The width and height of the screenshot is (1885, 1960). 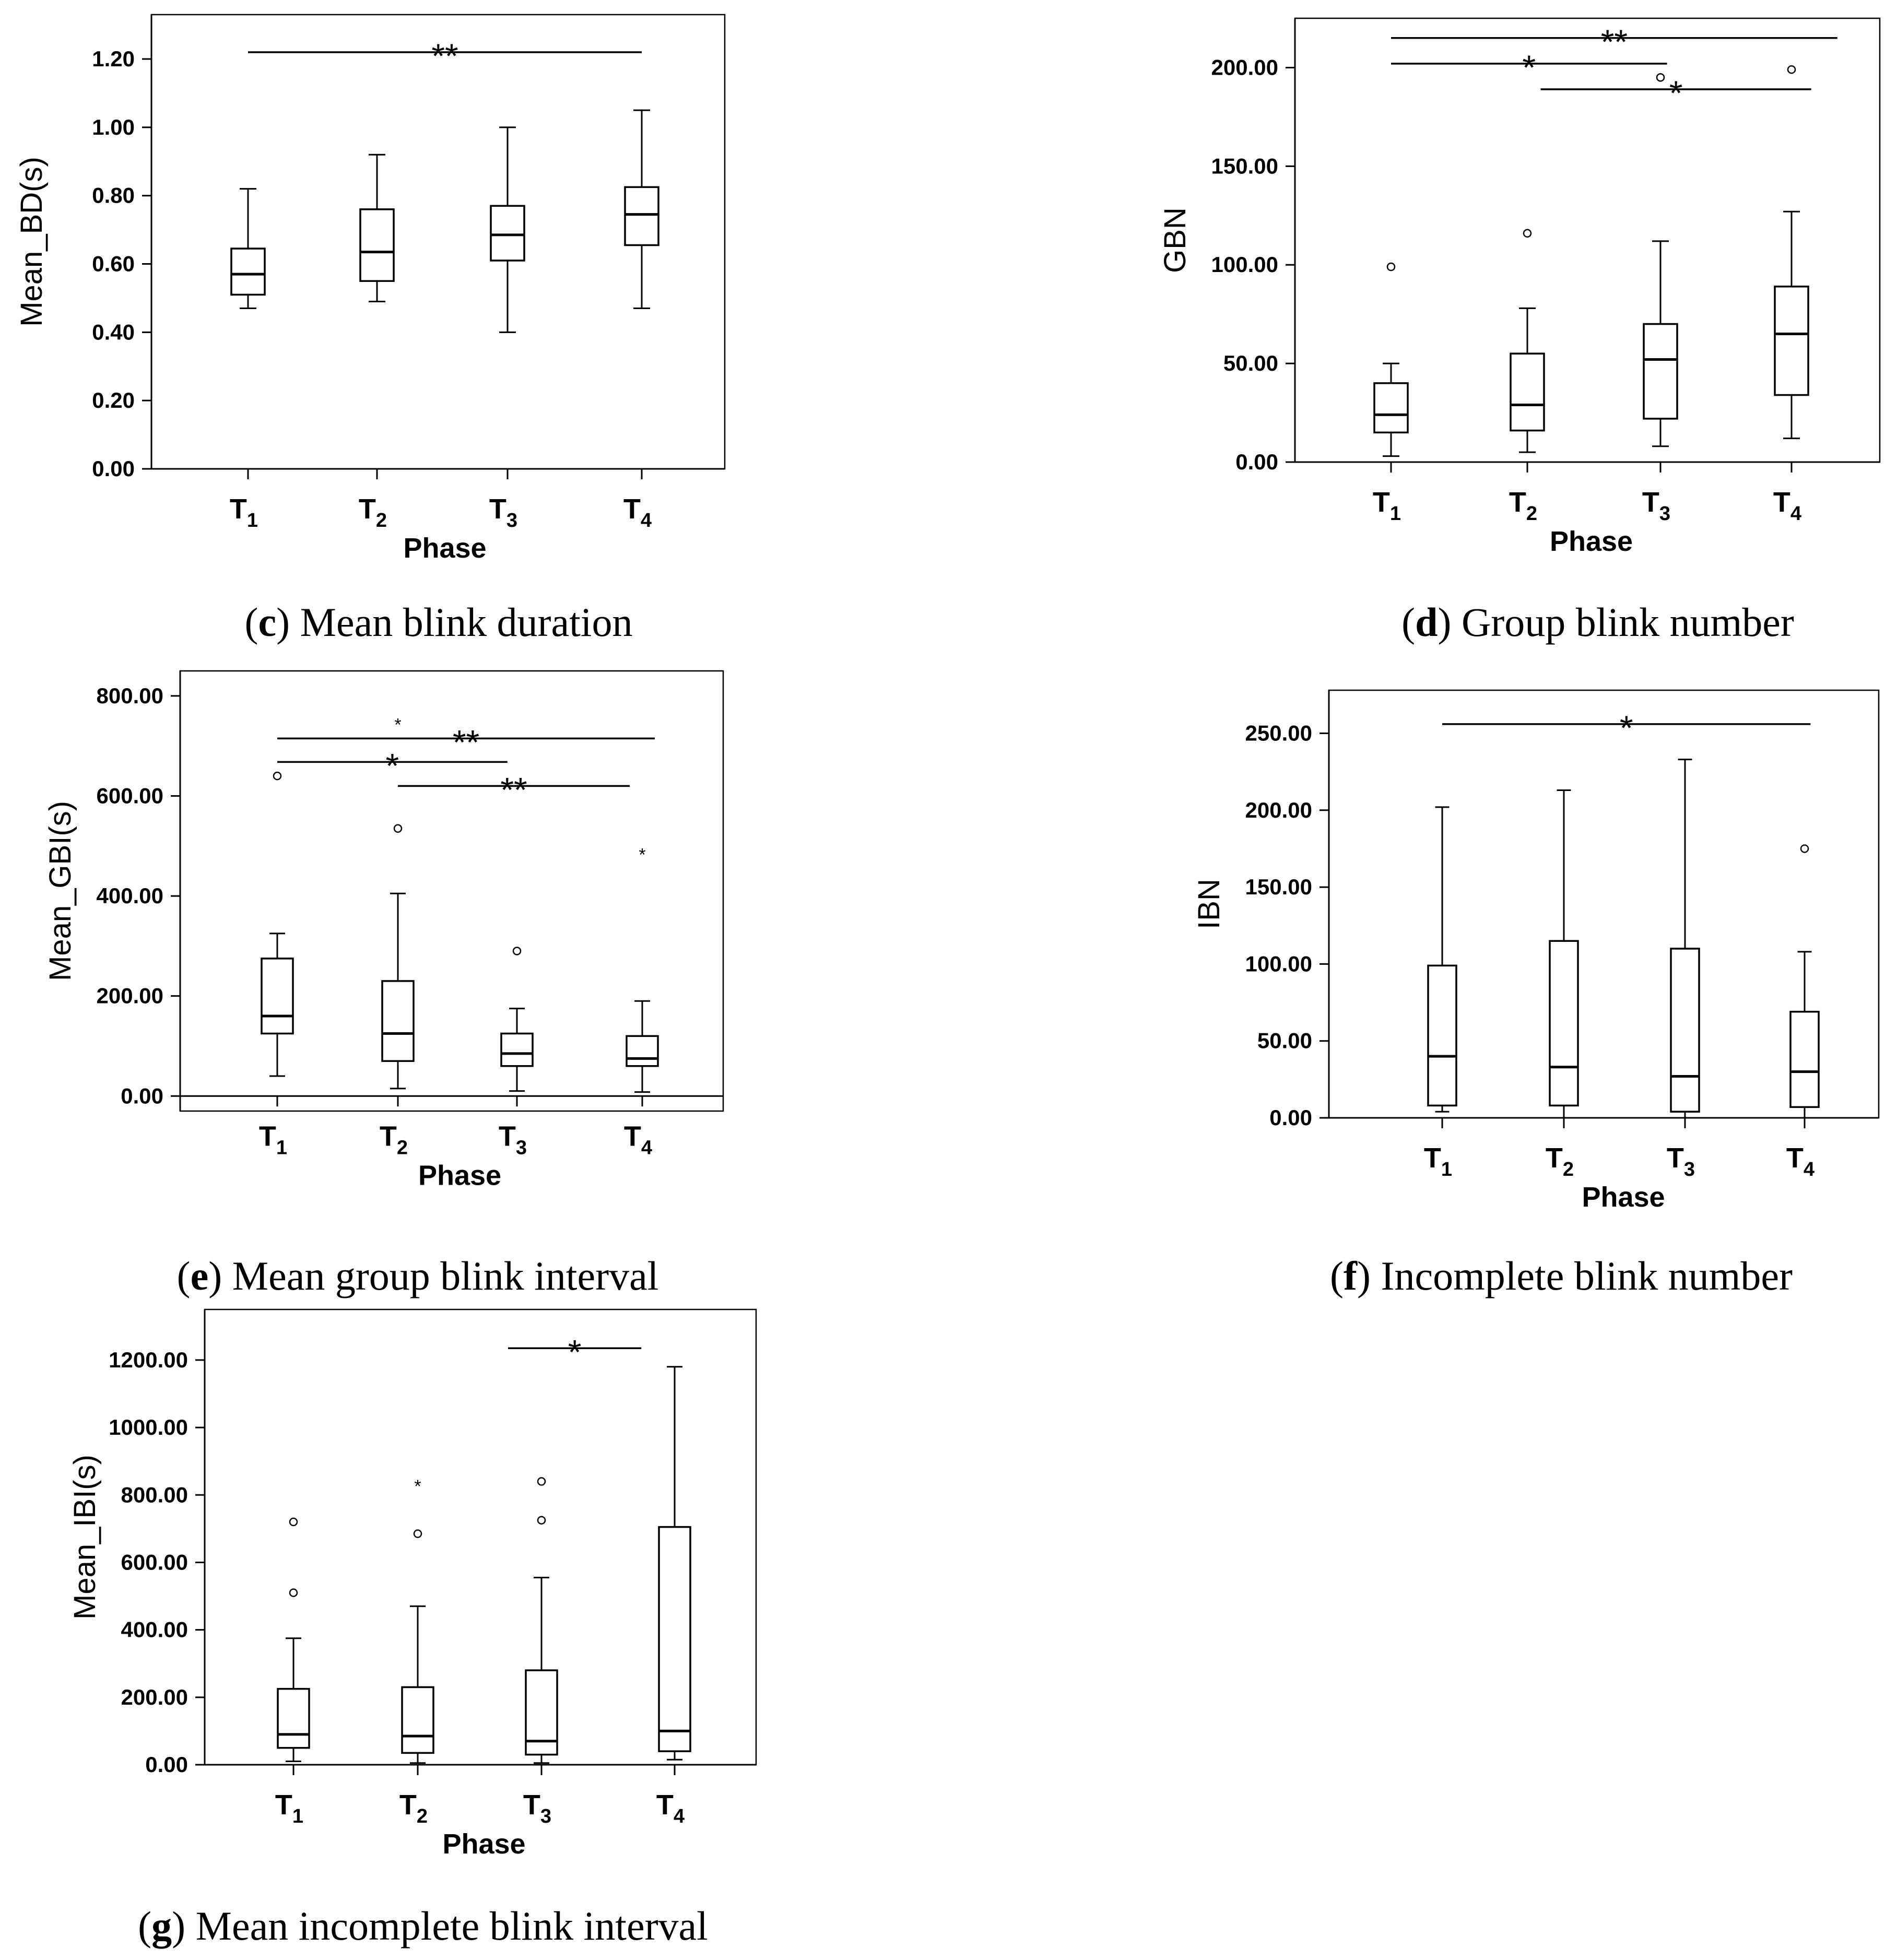 What do you see at coordinates (113, 400) in the screenshot?
I see `y-tick-label: 0.20` at bounding box center [113, 400].